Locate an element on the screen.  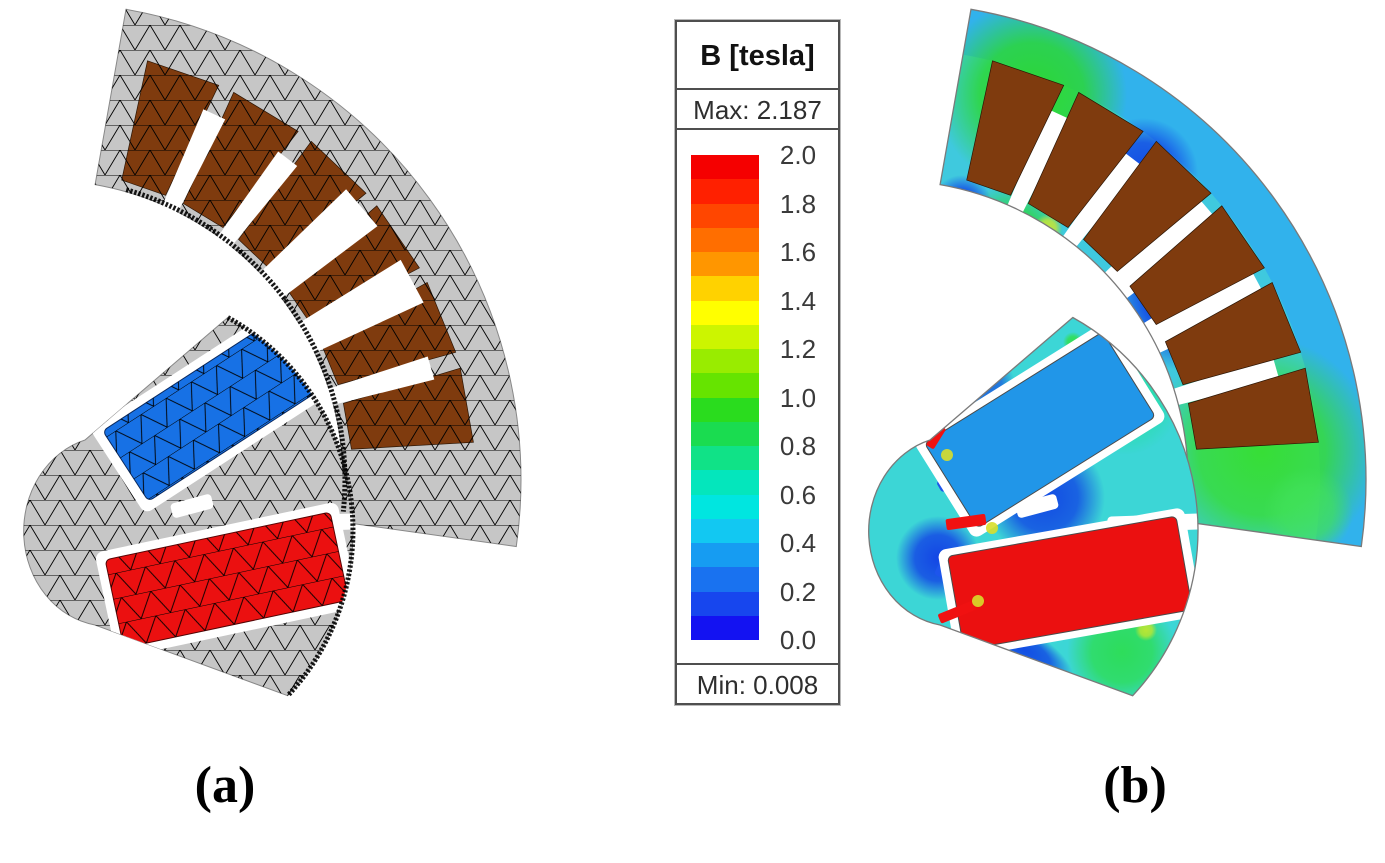
magnet-red is located at coordinates (1070, 583).